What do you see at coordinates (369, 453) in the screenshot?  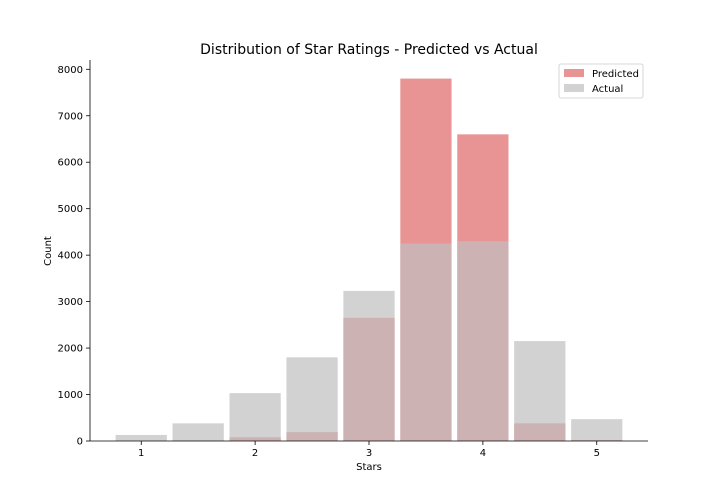 I see `x-tick-label-2: 3` at bounding box center [369, 453].